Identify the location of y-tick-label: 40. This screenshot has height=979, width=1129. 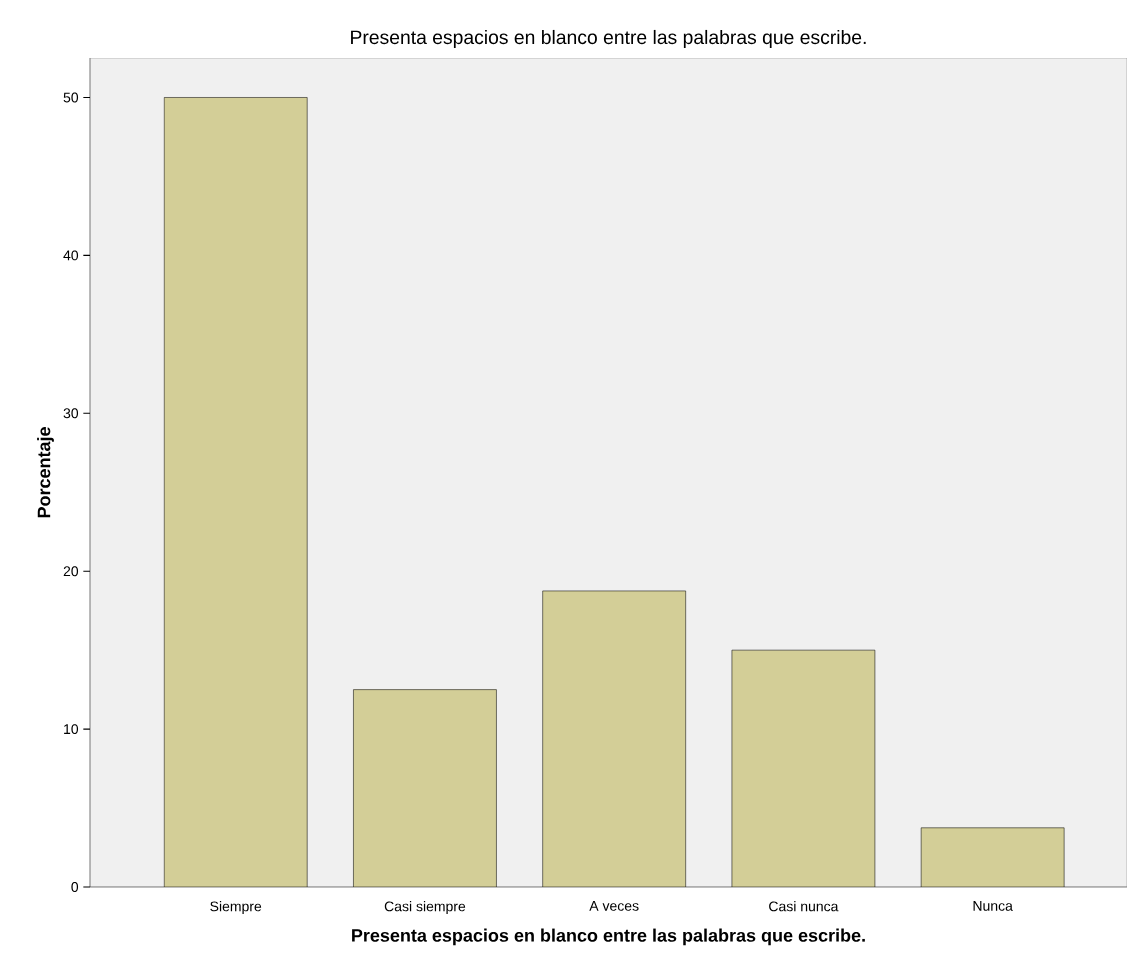
(71, 255).